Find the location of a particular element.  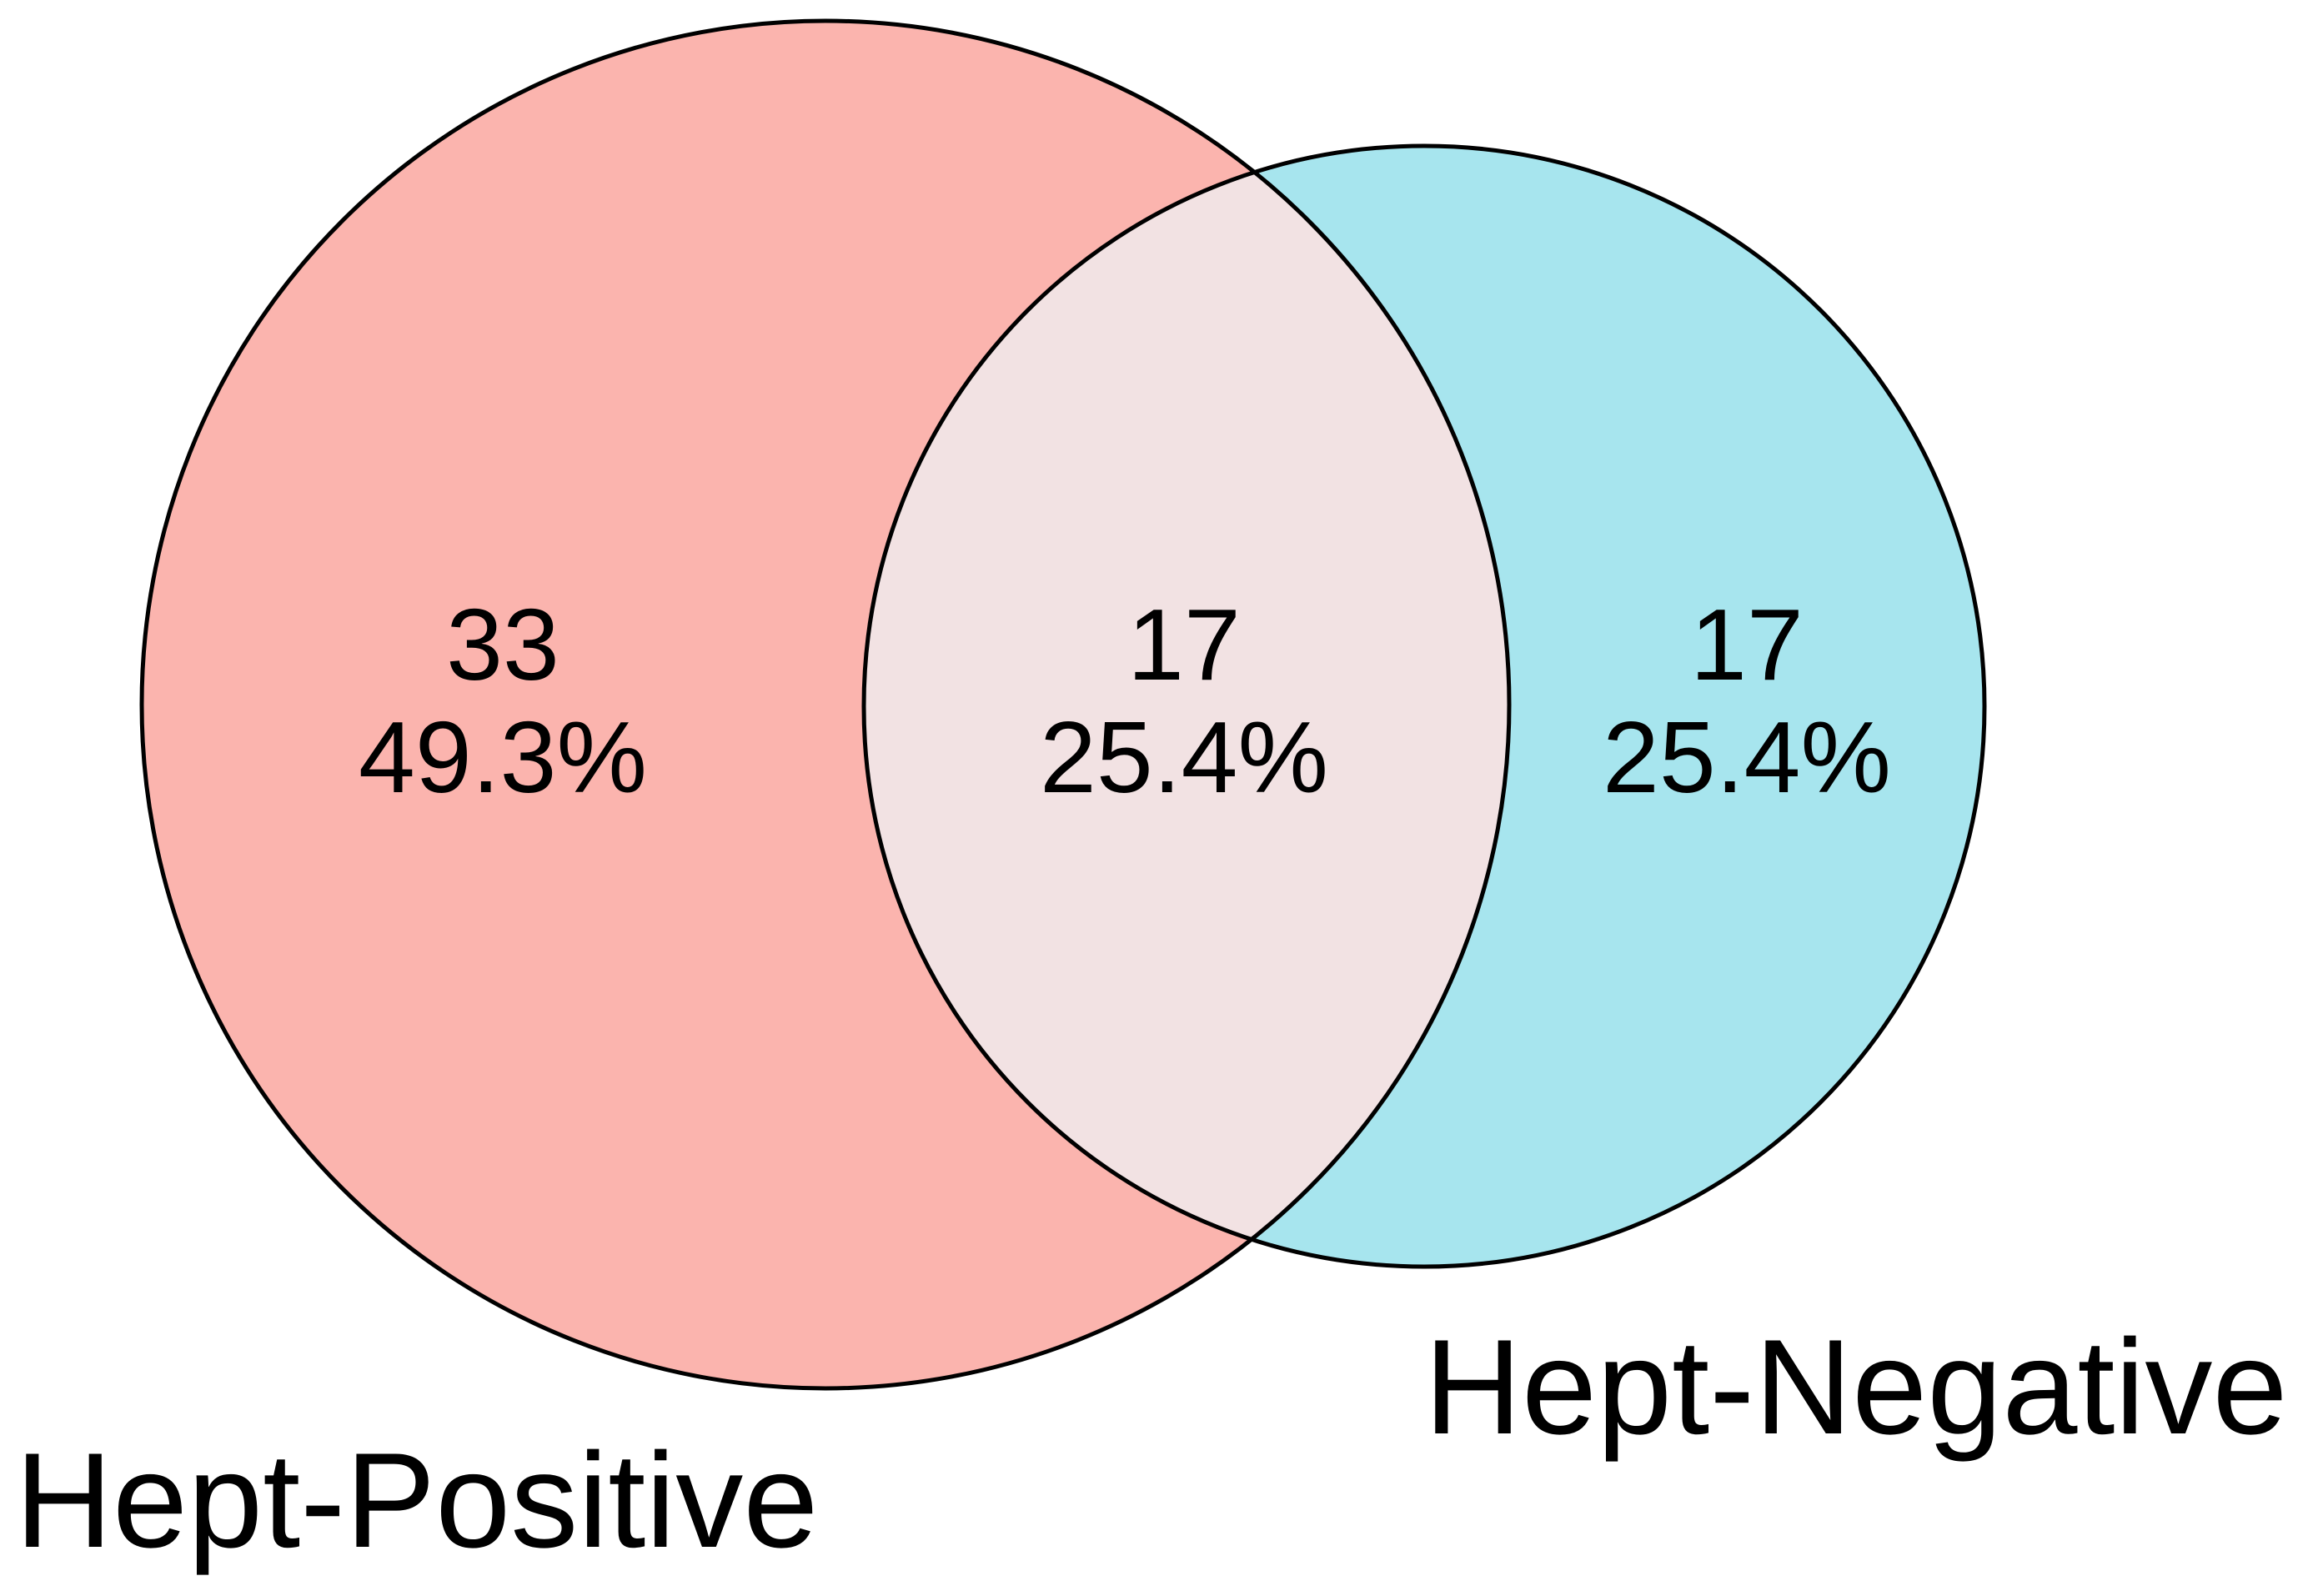

negative-only-percent: 25.4% is located at coordinates (1747, 757).